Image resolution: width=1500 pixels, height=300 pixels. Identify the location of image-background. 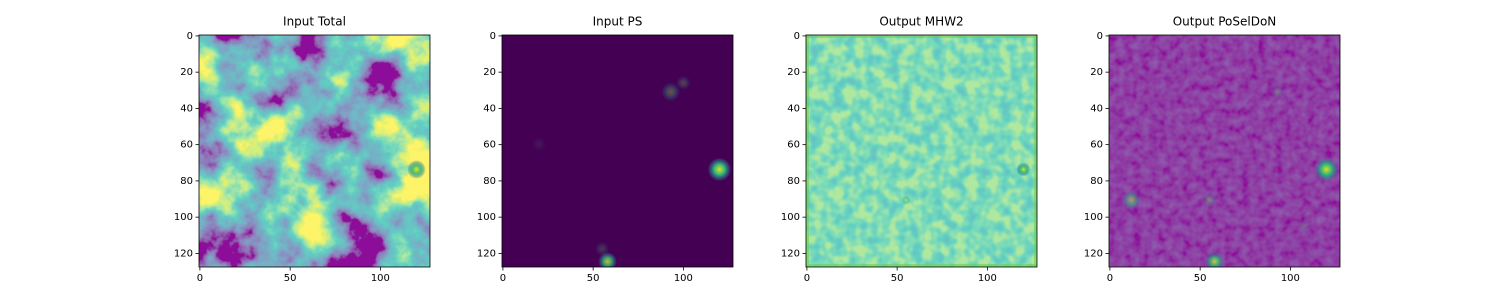
(617, 151).